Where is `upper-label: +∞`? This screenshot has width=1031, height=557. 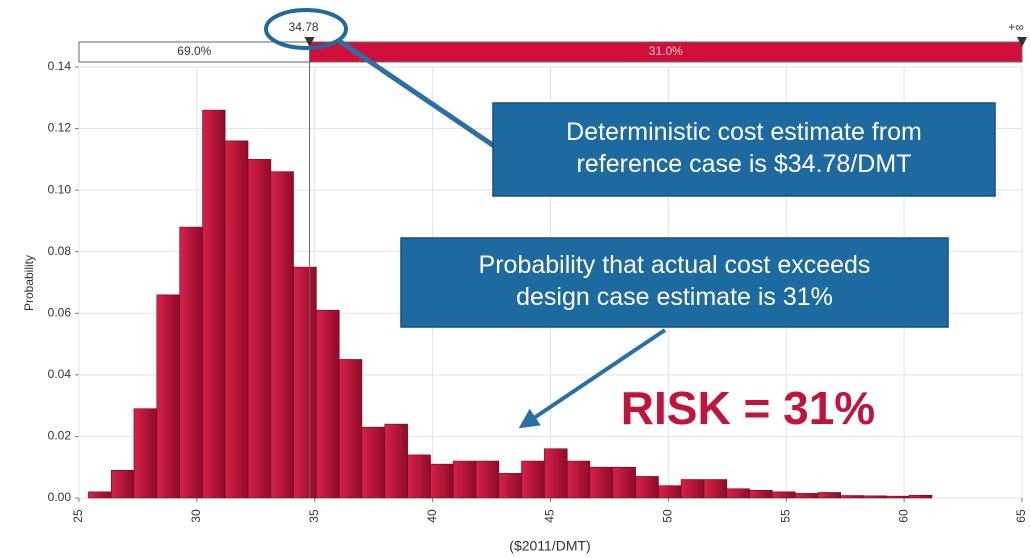
upper-label: +∞ is located at coordinates (1016, 27).